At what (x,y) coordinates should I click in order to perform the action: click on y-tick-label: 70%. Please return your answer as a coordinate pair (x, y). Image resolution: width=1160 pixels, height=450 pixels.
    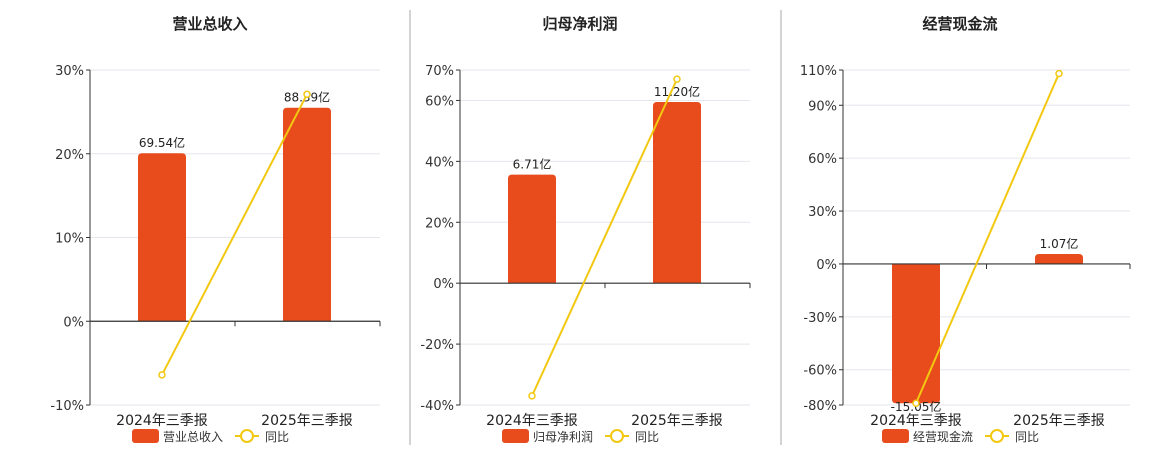
    Looking at the image, I should click on (439, 71).